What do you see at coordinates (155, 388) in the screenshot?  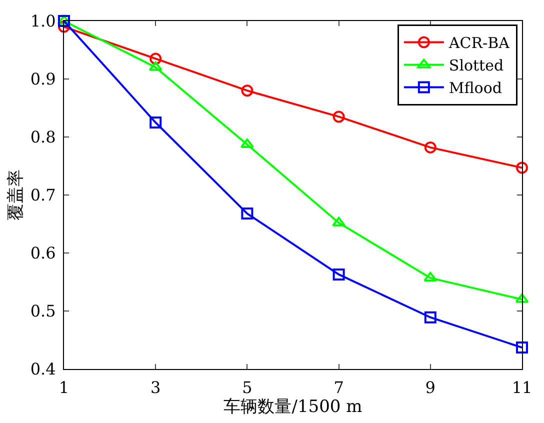 I see `x-tick-label: 3` at bounding box center [155, 388].